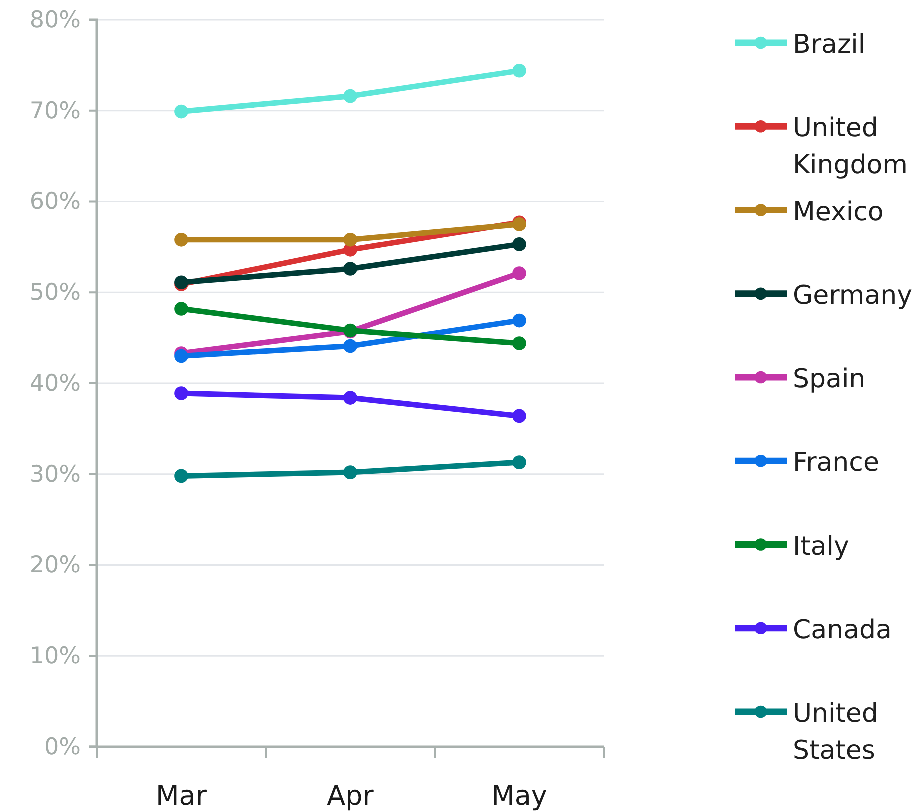  What do you see at coordinates (836, 463) in the screenshot?
I see `legend-label: France` at bounding box center [836, 463].